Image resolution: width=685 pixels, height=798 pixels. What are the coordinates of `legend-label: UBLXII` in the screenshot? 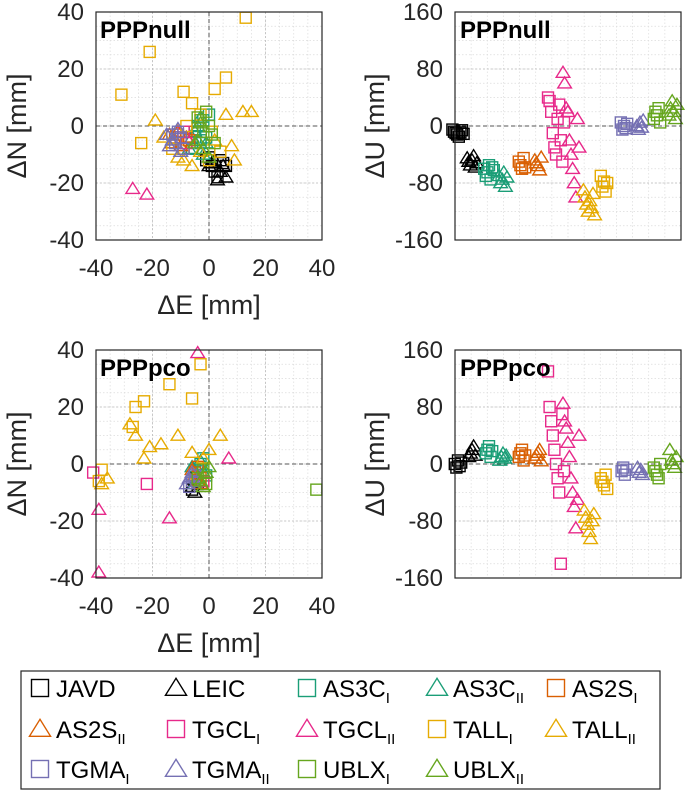 It's located at (488, 772).